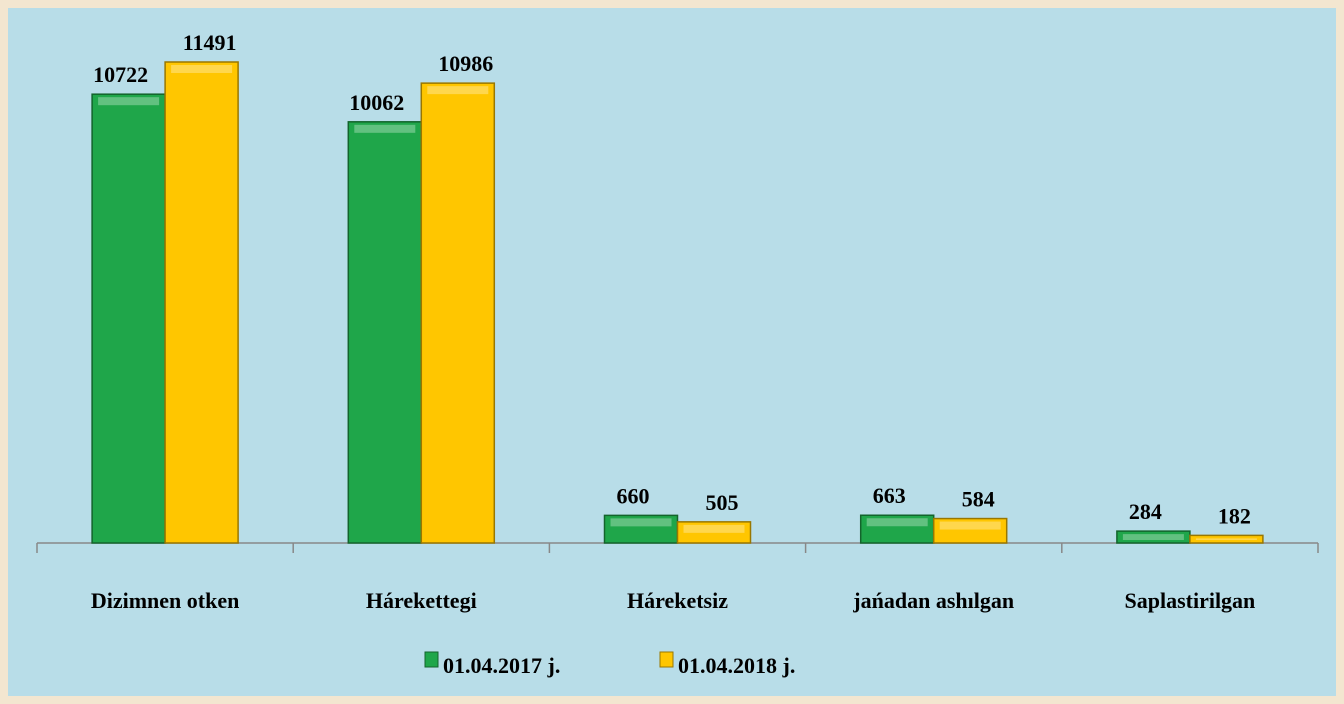  I want to click on data-label: 10062, so click(376, 102).